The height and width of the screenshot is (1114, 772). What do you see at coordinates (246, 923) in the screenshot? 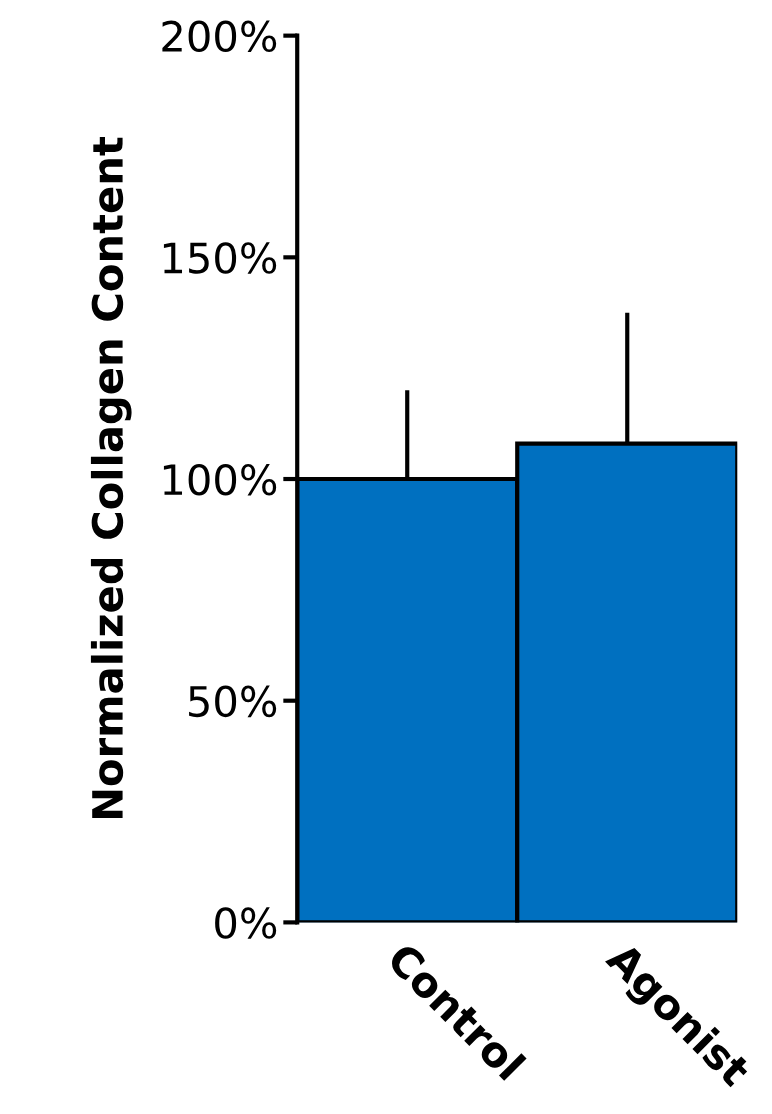
I see `y-tick-label: 0%` at bounding box center [246, 923].